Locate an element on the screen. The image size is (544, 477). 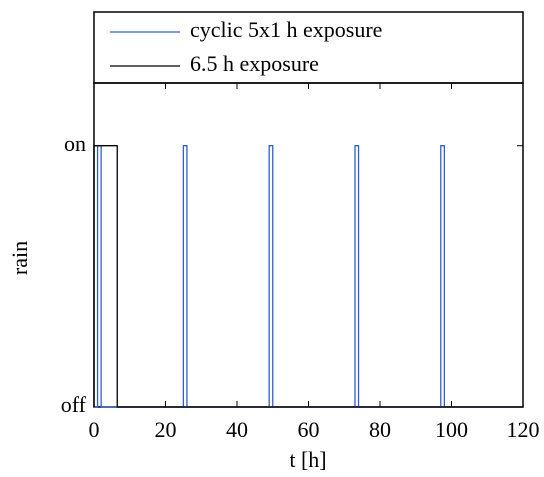
legend-label: 6.5 h exposure is located at coordinates (254, 63).